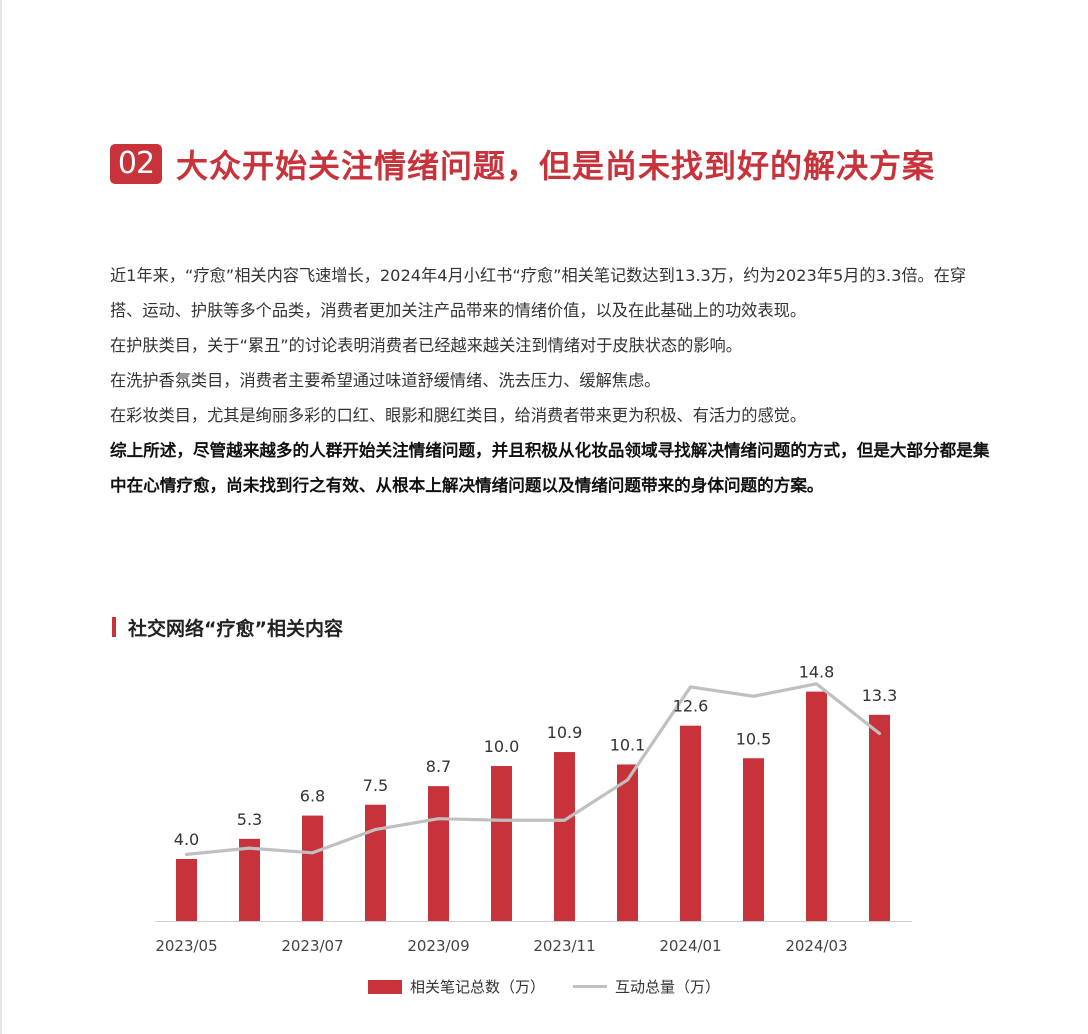 This screenshot has height=1034, width=1088. I want to click on data-label: 12.6, so click(691, 706).